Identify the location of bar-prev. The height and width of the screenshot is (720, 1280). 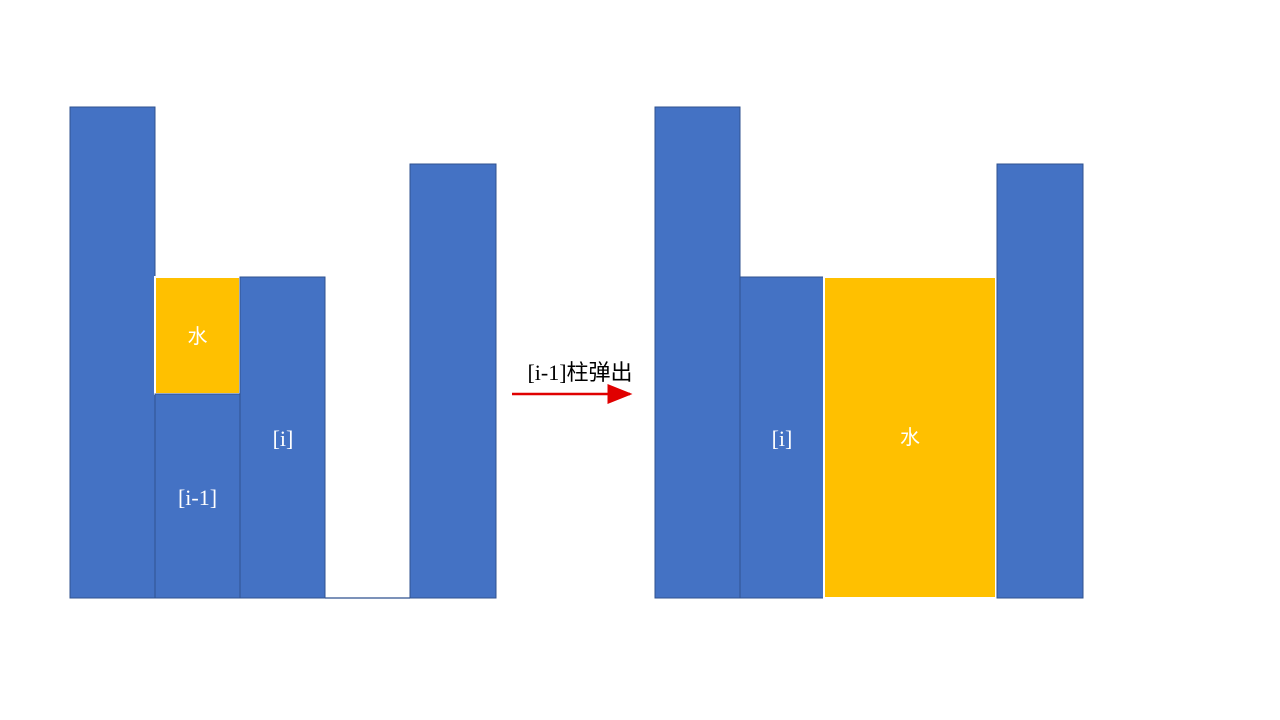
(197, 496).